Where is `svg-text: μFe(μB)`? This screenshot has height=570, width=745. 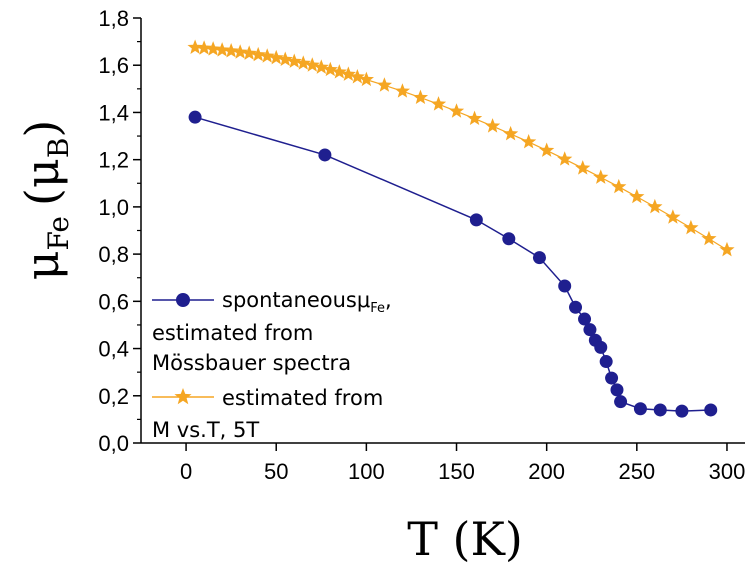
svg-text: μFe(μB) is located at coordinates (45, 200).